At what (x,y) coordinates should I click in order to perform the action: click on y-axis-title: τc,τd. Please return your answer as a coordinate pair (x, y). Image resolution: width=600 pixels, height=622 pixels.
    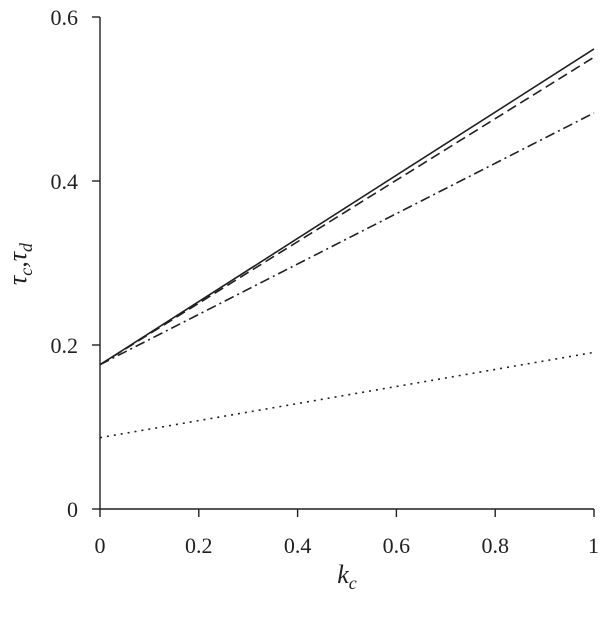
    Looking at the image, I should click on (19, 263).